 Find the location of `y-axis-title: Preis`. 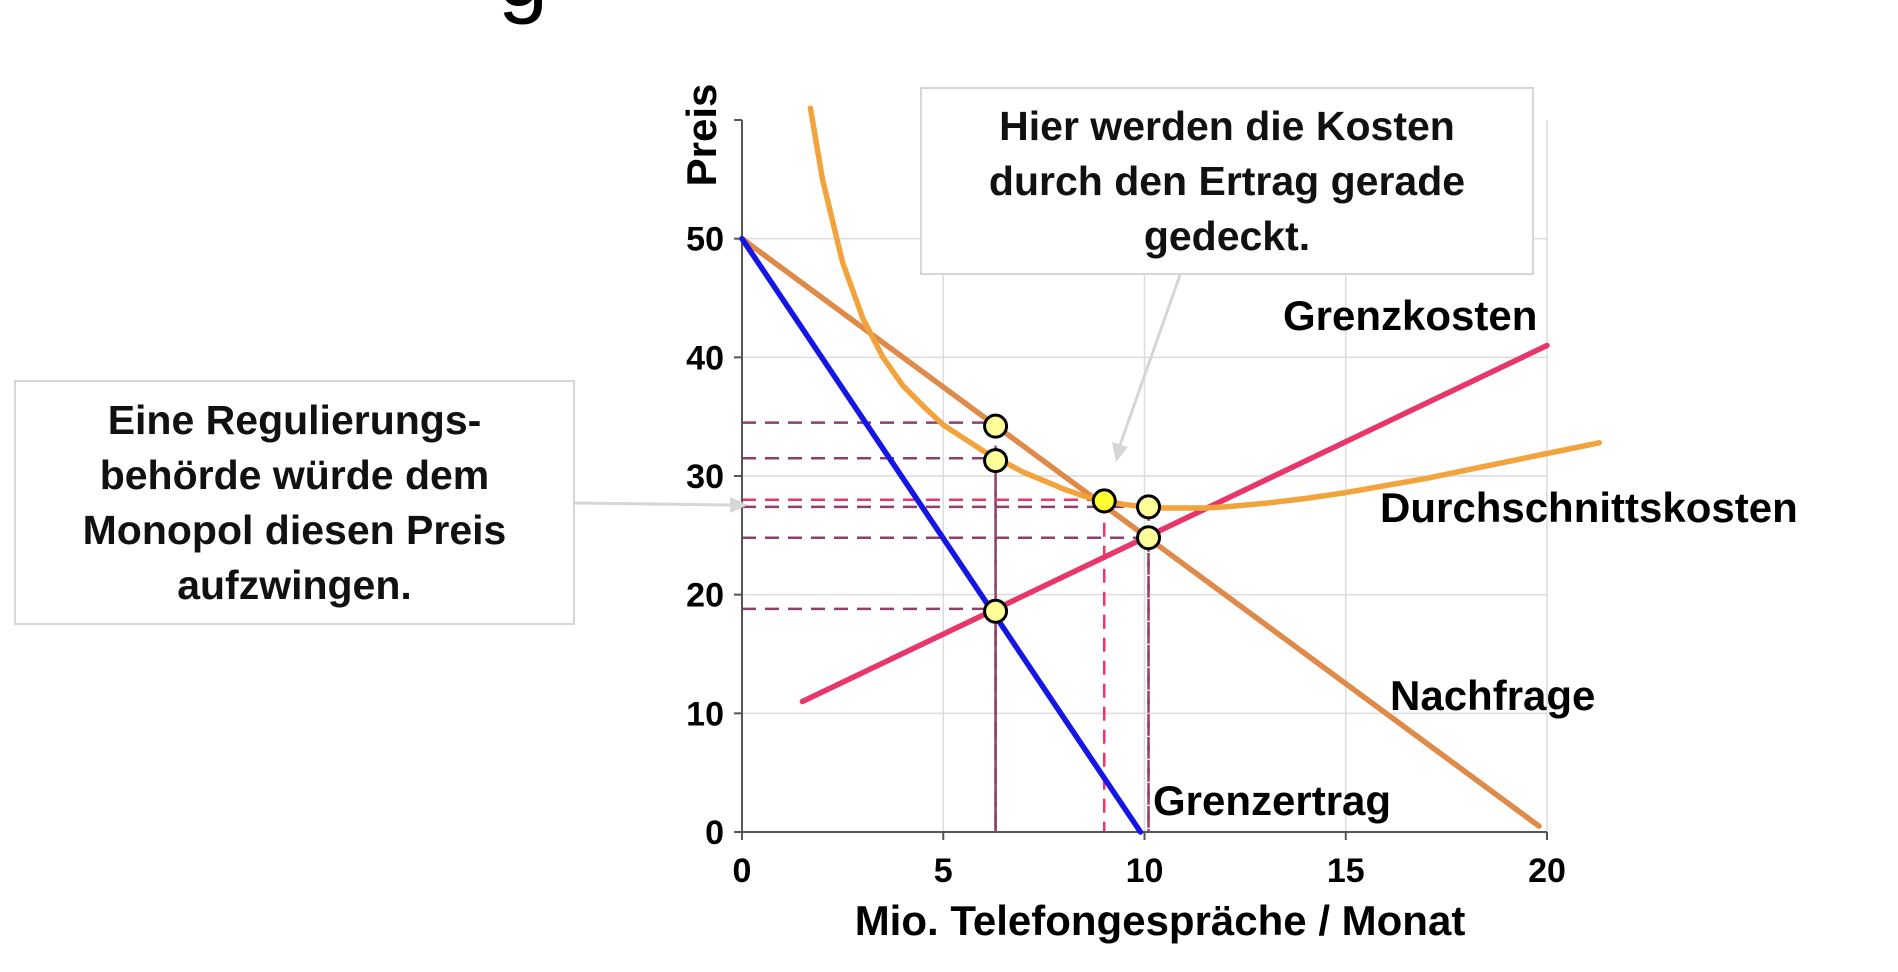

y-axis-title: Preis is located at coordinates (701, 135).